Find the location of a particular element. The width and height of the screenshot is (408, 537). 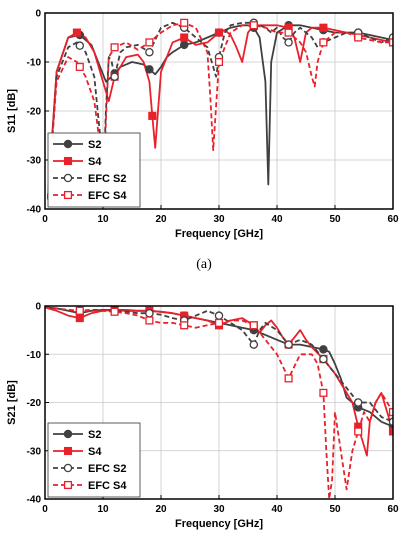

y-axis-label: S11 [dB] is located at coordinates (12, 111).